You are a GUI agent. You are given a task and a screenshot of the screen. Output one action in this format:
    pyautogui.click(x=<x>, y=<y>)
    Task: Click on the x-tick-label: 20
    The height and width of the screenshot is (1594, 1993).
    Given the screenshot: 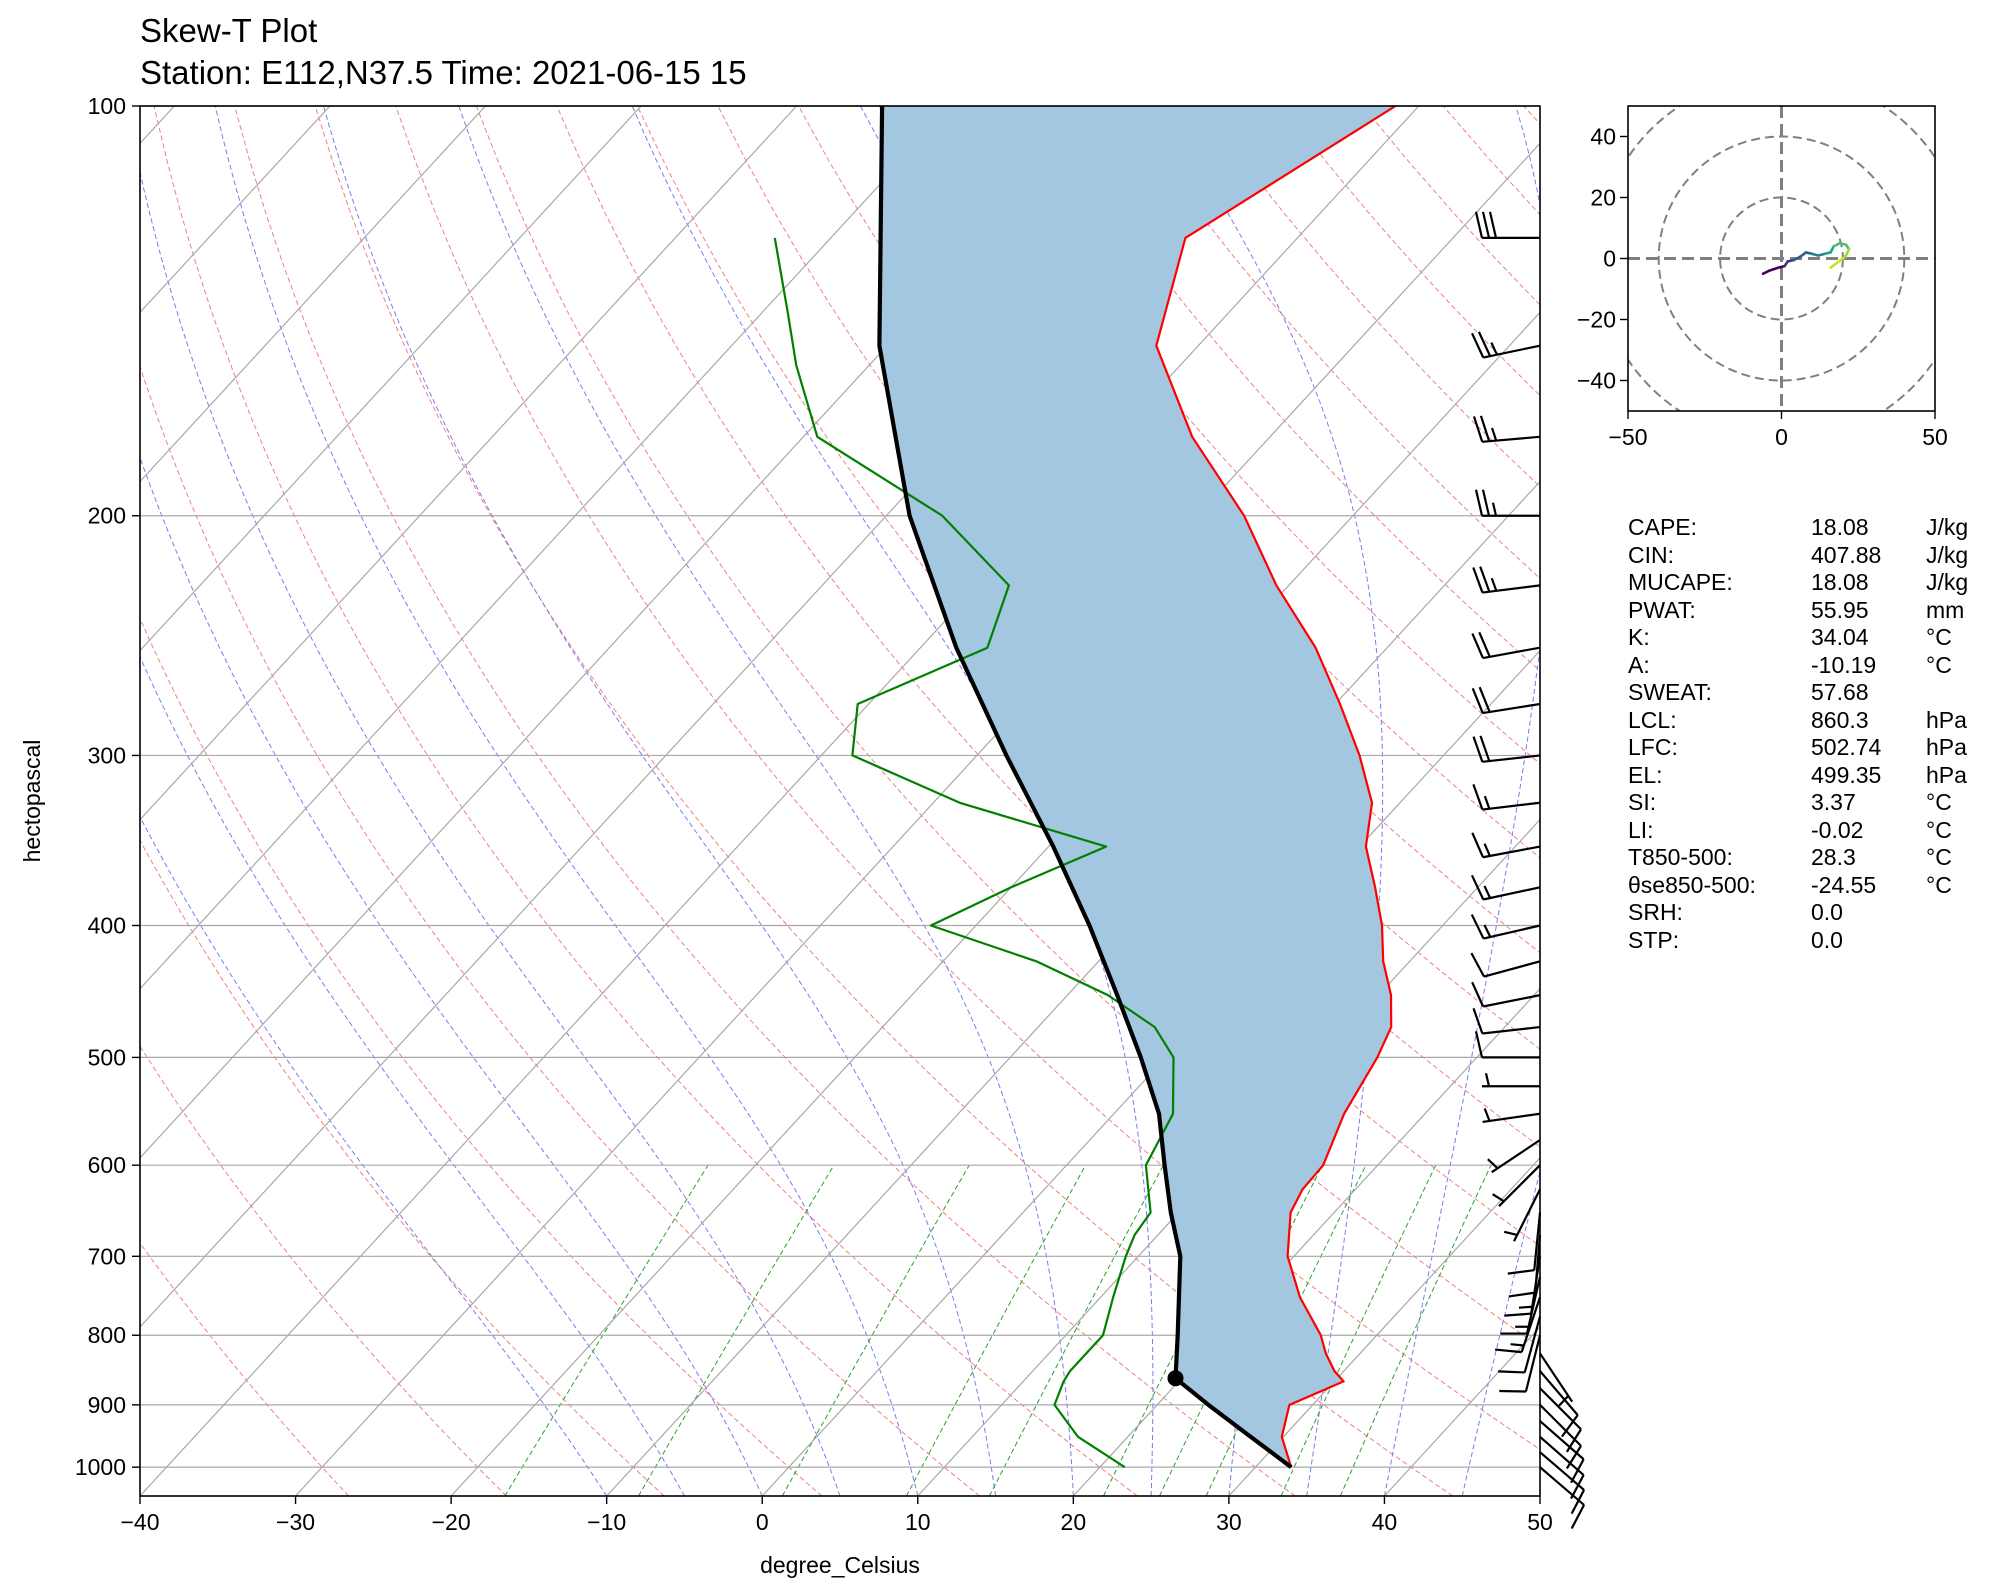 What is the action you would take?
    pyautogui.click(x=1074, y=1522)
    